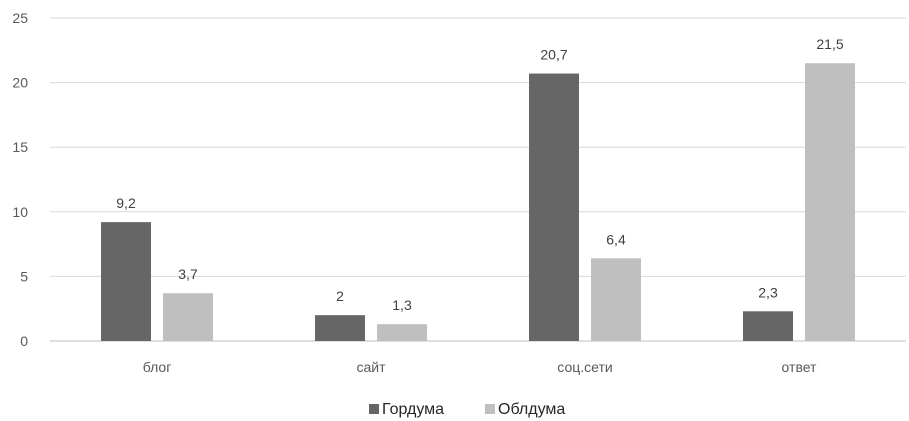 This screenshot has width=909, height=421. I want to click on y-tick-label: 0, so click(24, 341).